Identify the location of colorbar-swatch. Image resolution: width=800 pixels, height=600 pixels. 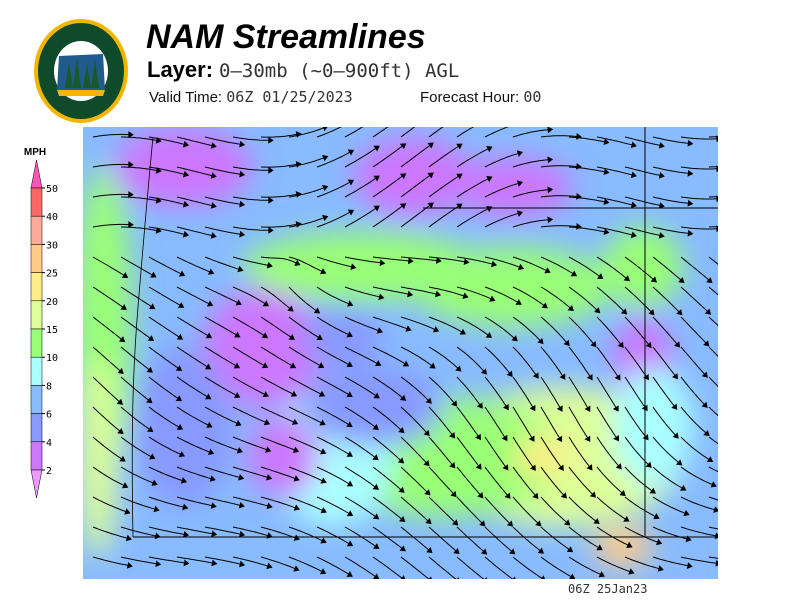
(36, 287).